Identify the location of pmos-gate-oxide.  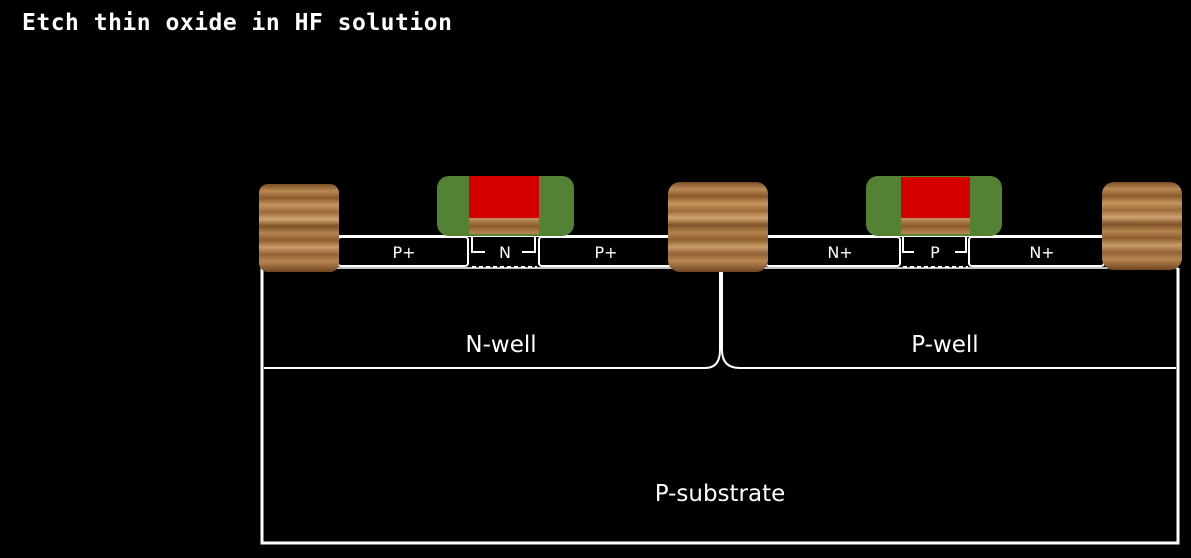
(504, 226).